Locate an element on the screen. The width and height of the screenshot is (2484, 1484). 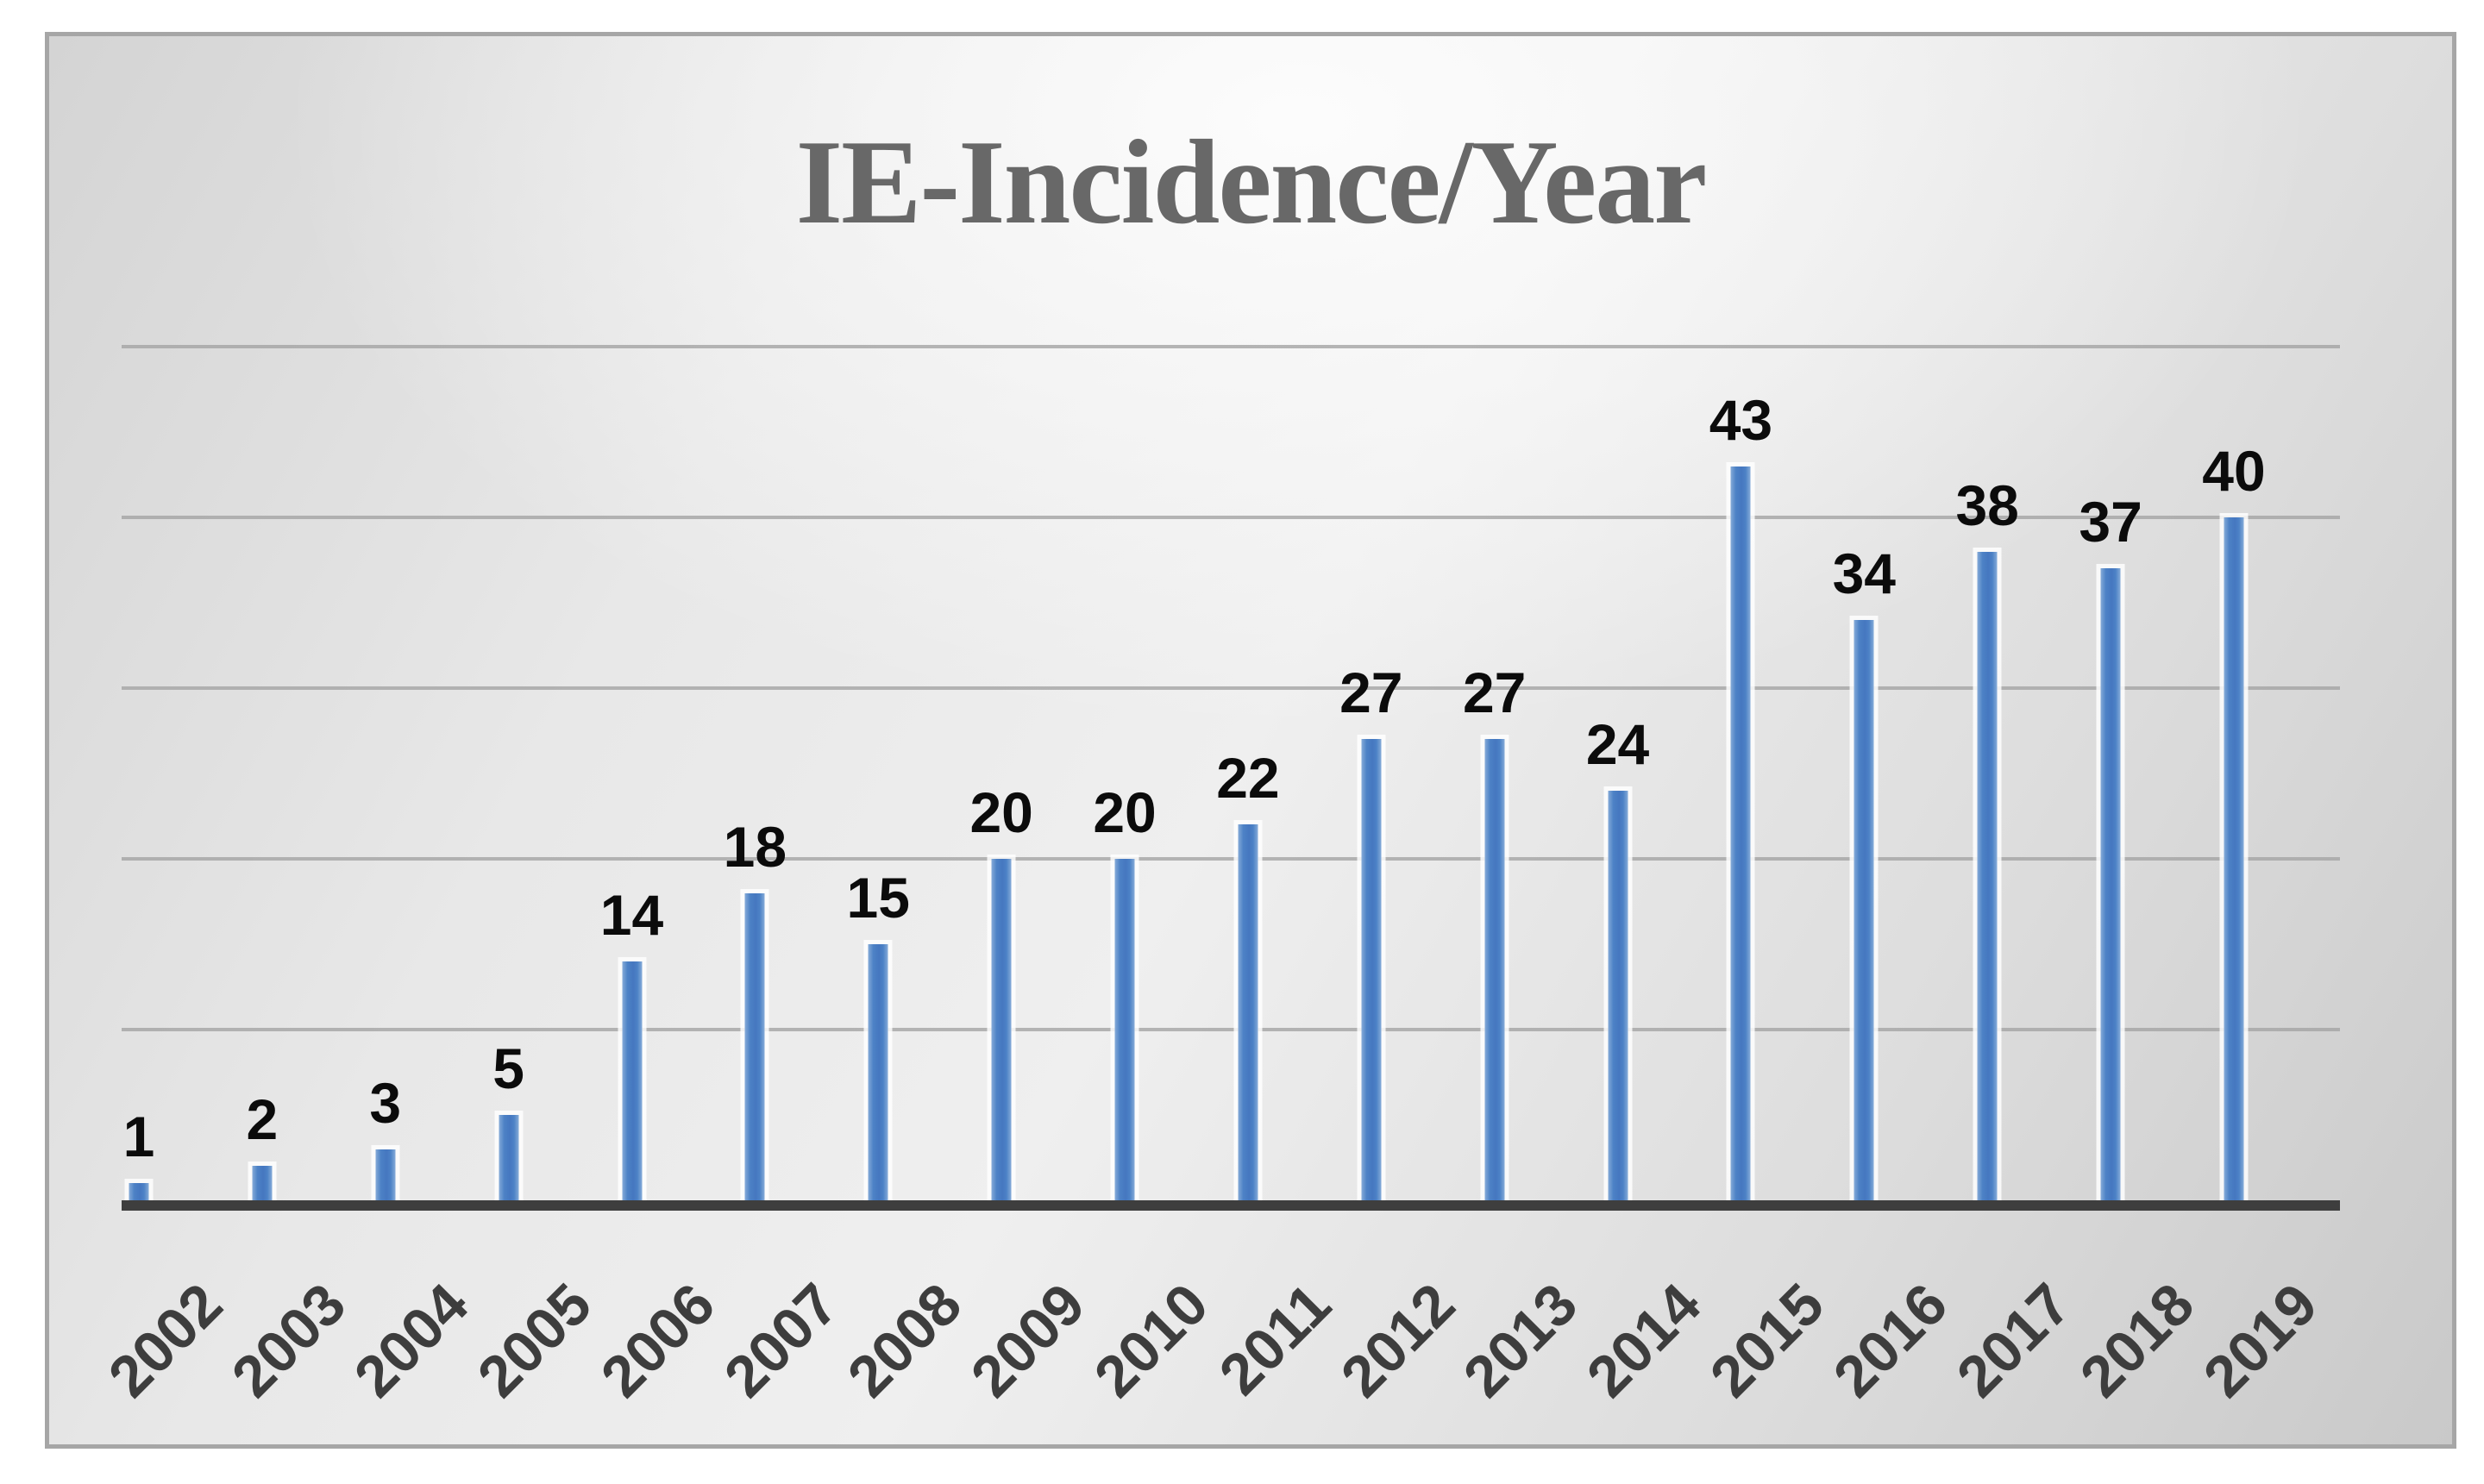
bar-value-label-2006: 14 is located at coordinates (631, 914).